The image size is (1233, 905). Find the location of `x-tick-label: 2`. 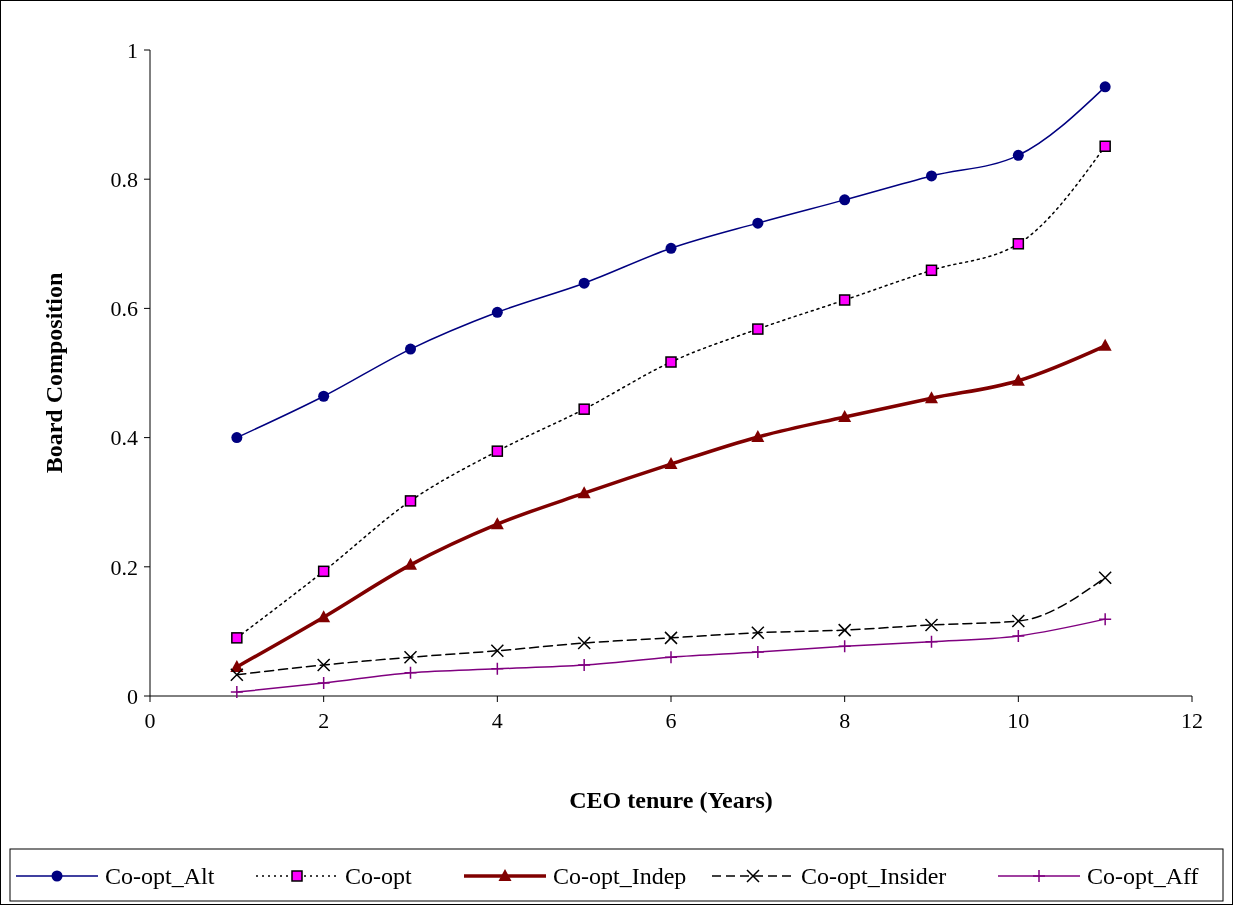

x-tick-label: 2 is located at coordinates (324, 720).